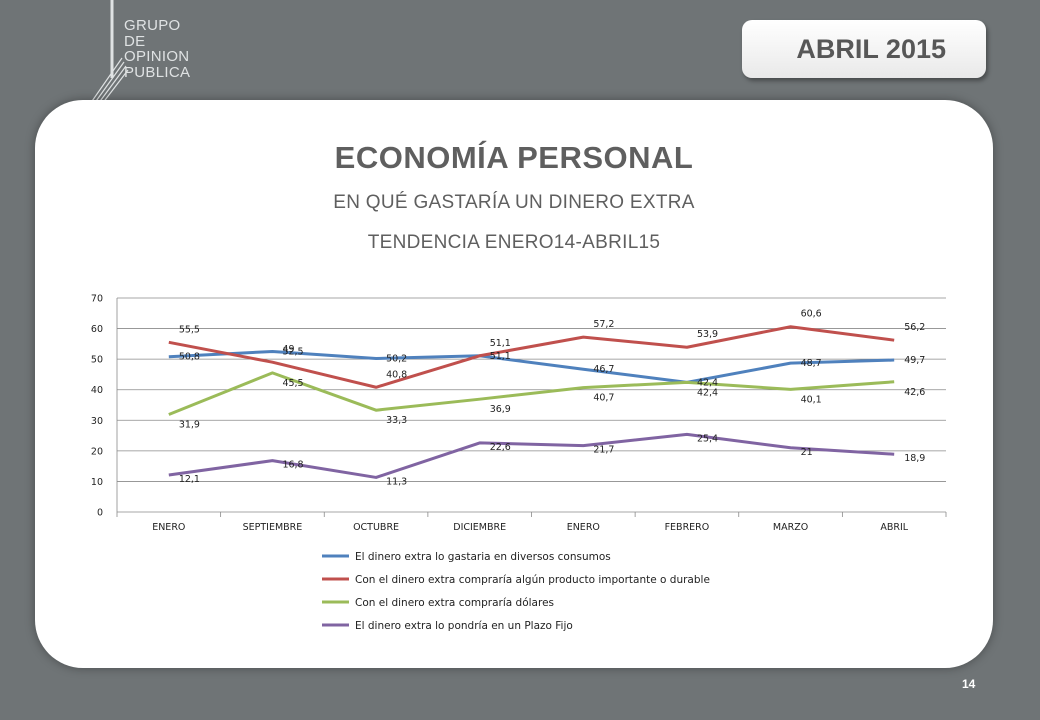 The image size is (1040, 720). What do you see at coordinates (914, 458) in the screenshot?
I see `data-label: 18,9` at bounding box center [914, 458].